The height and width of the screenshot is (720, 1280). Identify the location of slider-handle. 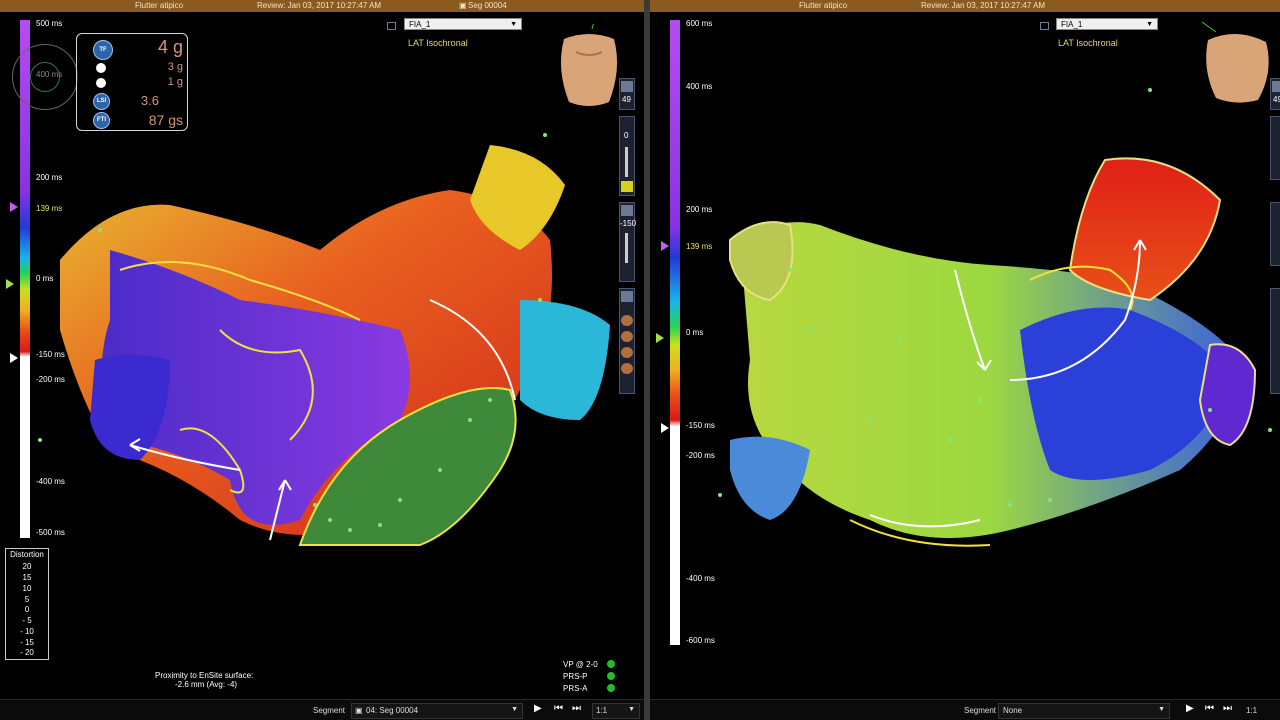
(626, 162).